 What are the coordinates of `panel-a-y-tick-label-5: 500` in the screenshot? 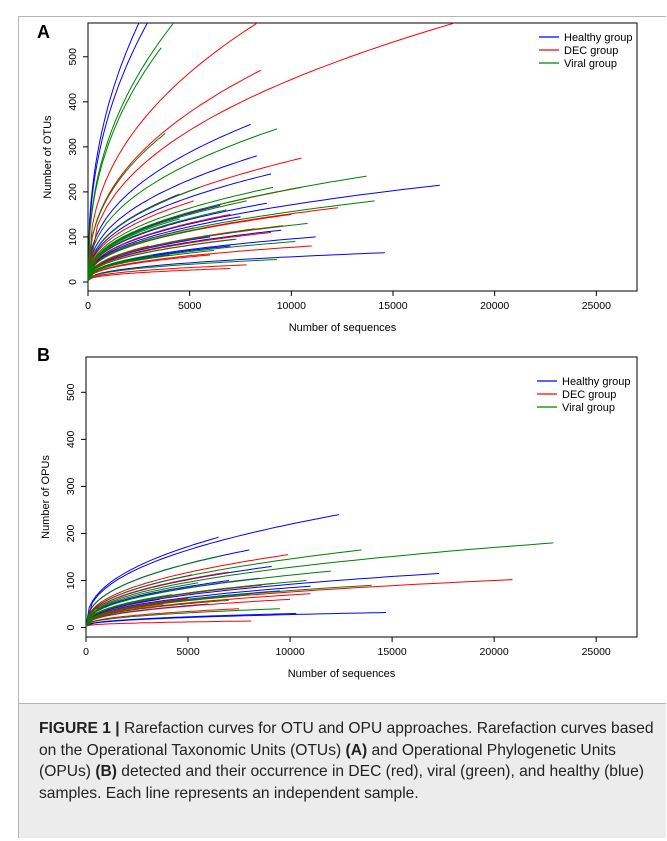 It's located at (73, 57).